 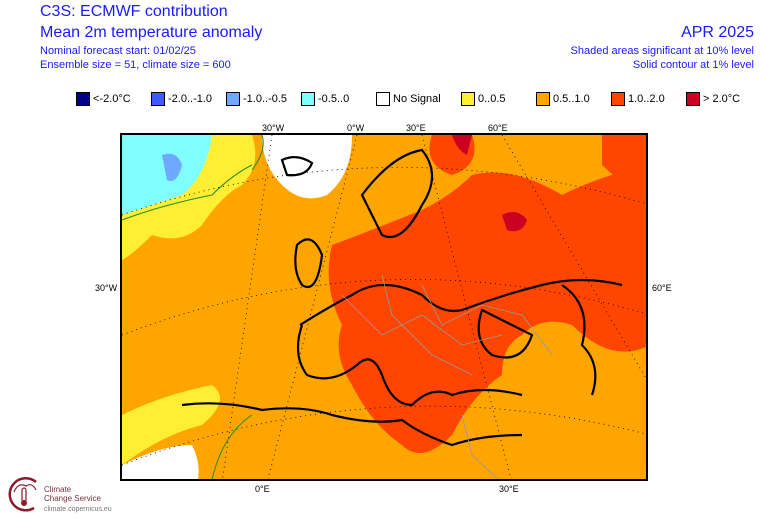 I want to click on legend-label: 1.0..2.0, so click(x=646, y=99).